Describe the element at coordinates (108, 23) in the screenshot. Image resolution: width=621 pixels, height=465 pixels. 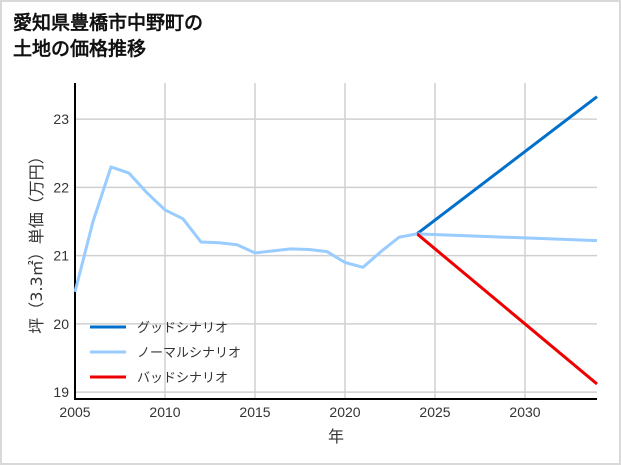
I see `title-line-1: 愛知県豊橋市中野町の` at that location.